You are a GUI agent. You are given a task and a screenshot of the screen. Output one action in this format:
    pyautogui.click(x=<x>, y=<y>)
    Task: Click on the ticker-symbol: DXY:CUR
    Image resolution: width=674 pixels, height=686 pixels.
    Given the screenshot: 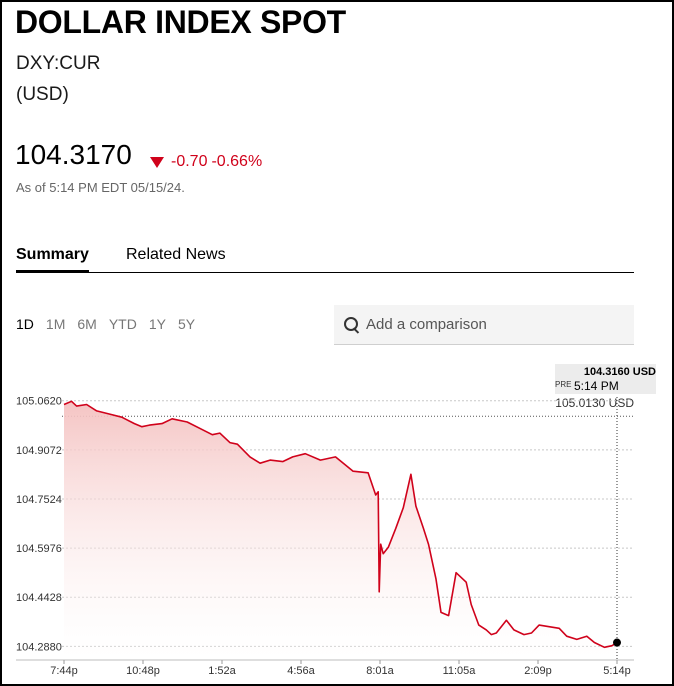 What is the action you would take?
    pyautogui.click(x=58, y=63)
    